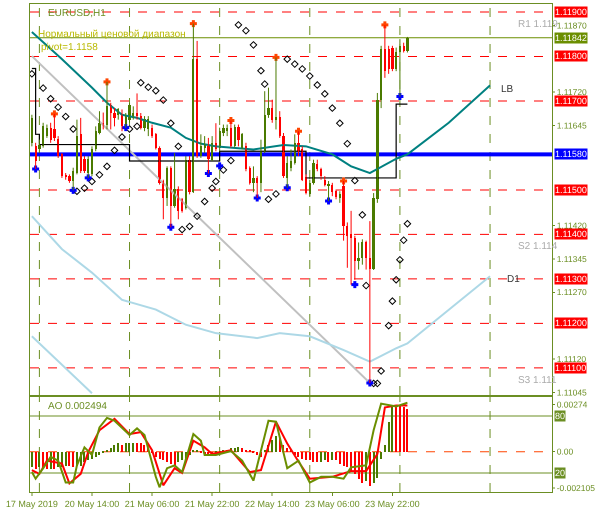  I want to click on ref-line-label: 1.11842, so click(571, 38).